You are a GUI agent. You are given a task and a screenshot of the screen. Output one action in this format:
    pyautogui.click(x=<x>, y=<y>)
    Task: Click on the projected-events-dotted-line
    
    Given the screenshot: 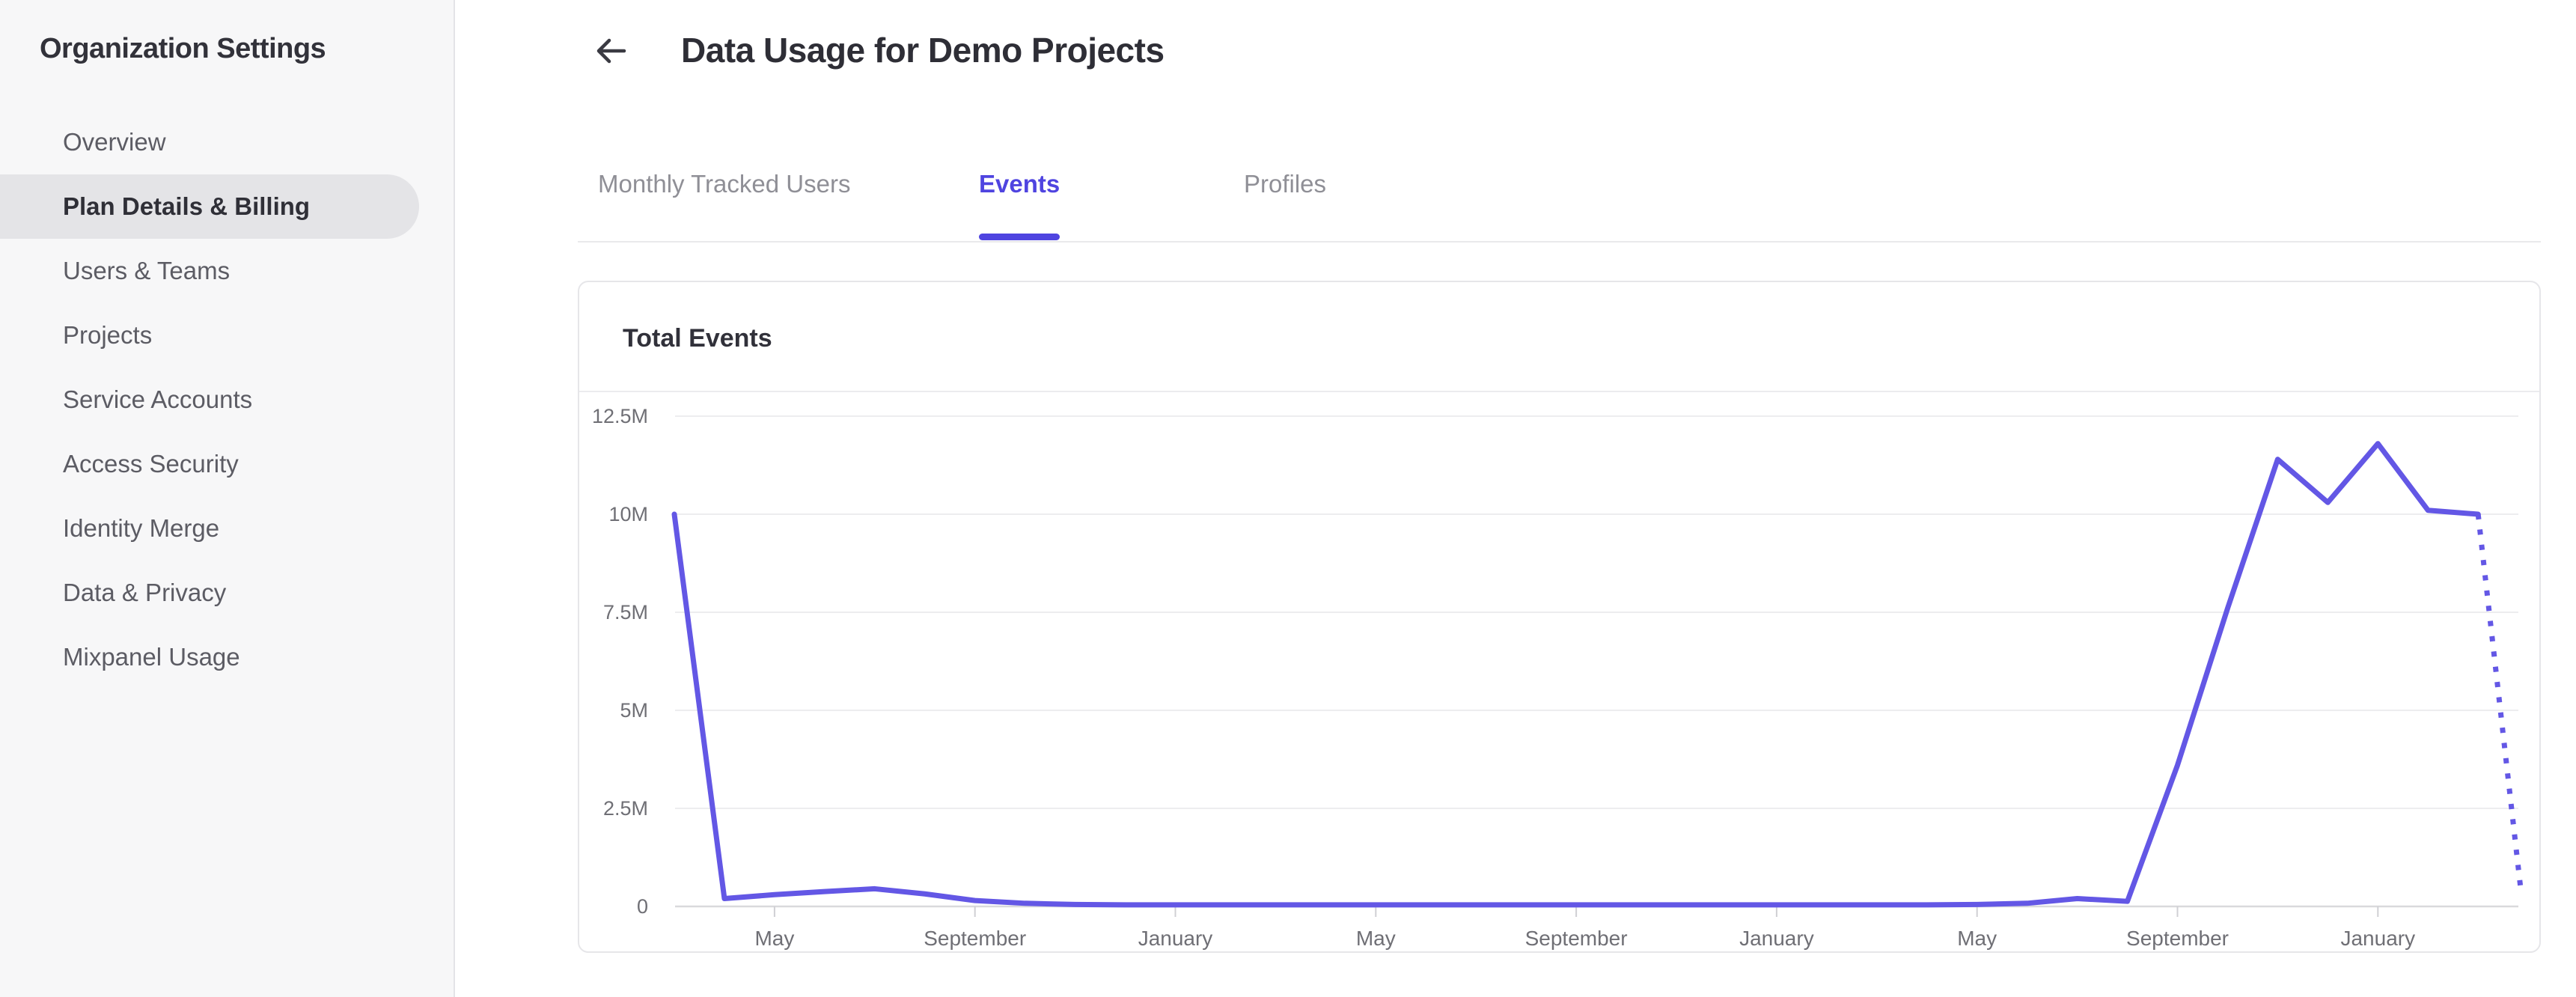 What is the action you would take?
    pyautogui.click(x=2499, y=701)
    